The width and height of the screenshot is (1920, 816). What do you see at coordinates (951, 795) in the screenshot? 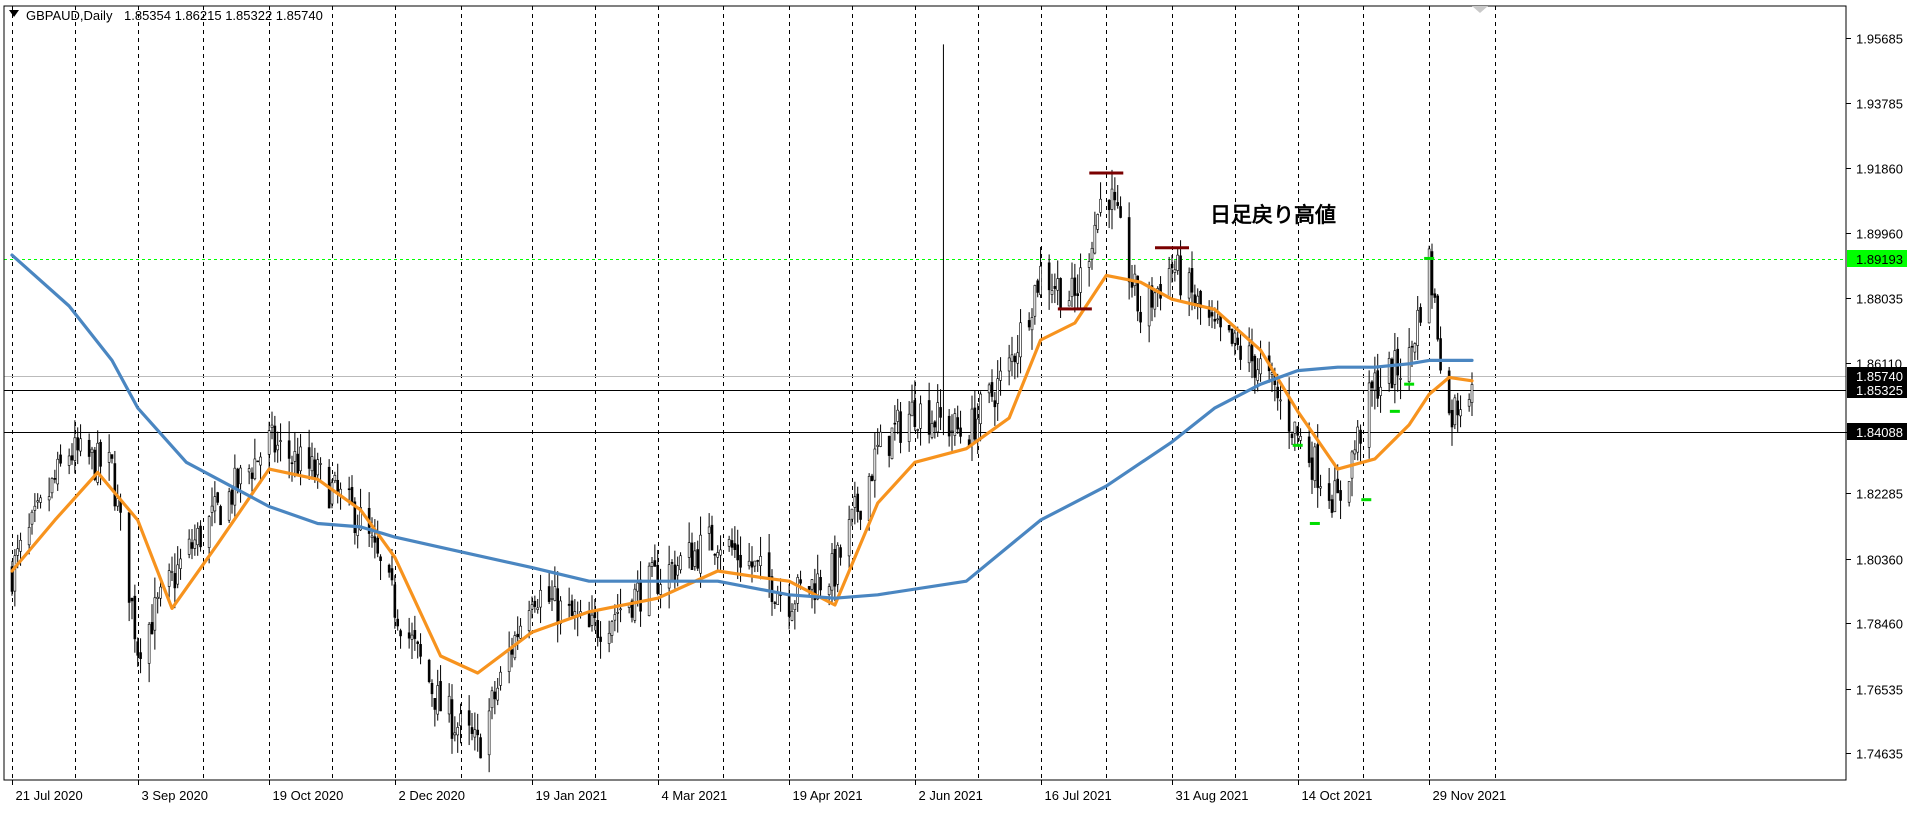
I see `x-tick-label: 2 Jun 2021` at bounding box center [951, 795].